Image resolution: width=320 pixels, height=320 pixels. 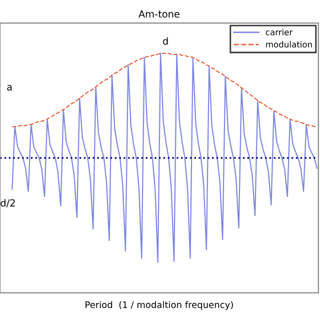 What do you see at coordinates (9, 88) in the screenshot?
I see `annotation: a` at bounding box center [9, 88].